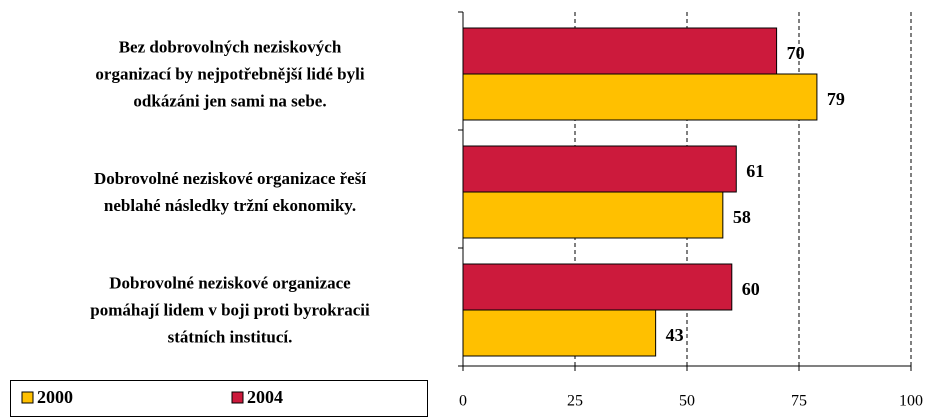 The height and width of the screenshot is (417, 934). What do you see at coordinates (836, 99) in the screenshot?
I see `value-label: 79` at bounding box center [836, 99].